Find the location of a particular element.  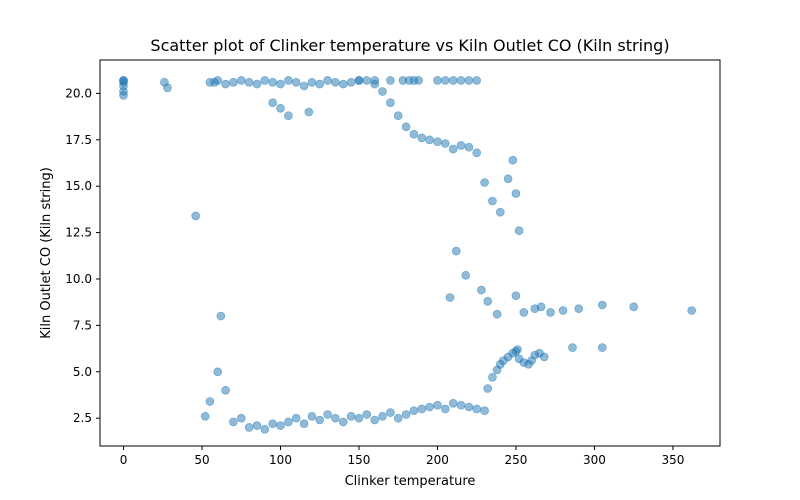

y-tick-label: 20.0 is located at coordinates (78, 93).